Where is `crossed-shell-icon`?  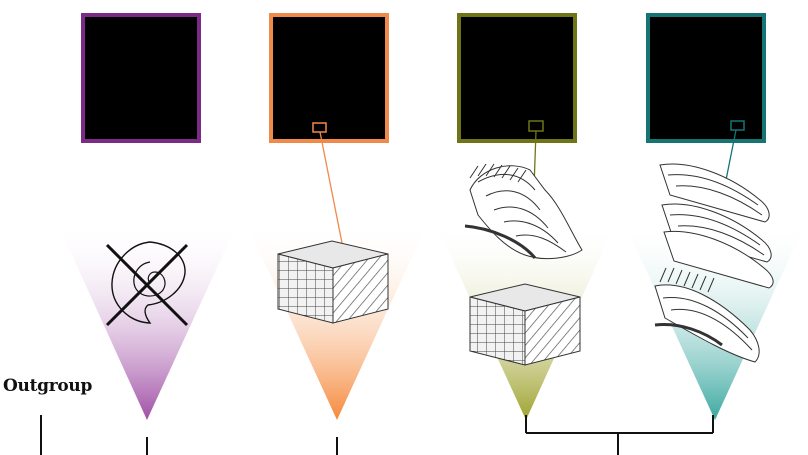 crossed-shell-icon is located at coordinates (147, 284).